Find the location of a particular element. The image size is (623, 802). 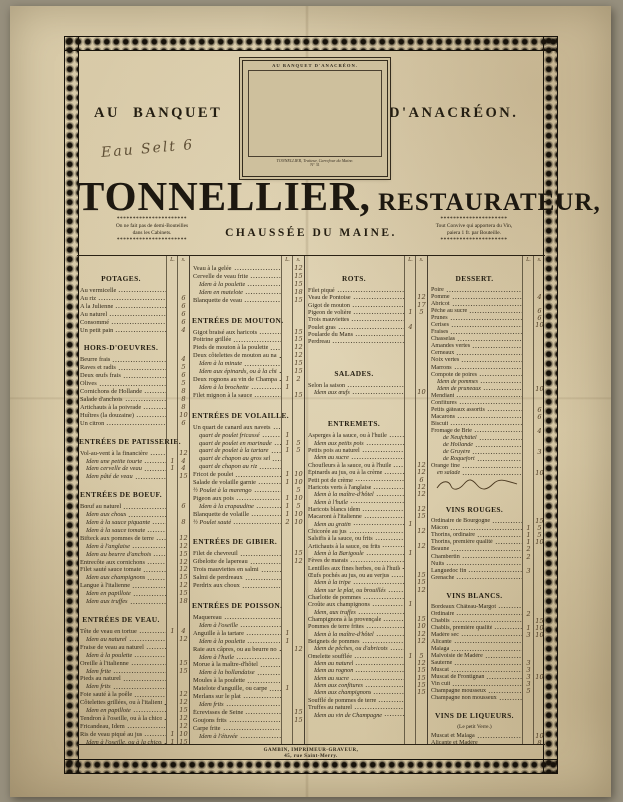

menu-item-label: Idem de pêches, ou d'abricots is located at coordinates (351, 649).